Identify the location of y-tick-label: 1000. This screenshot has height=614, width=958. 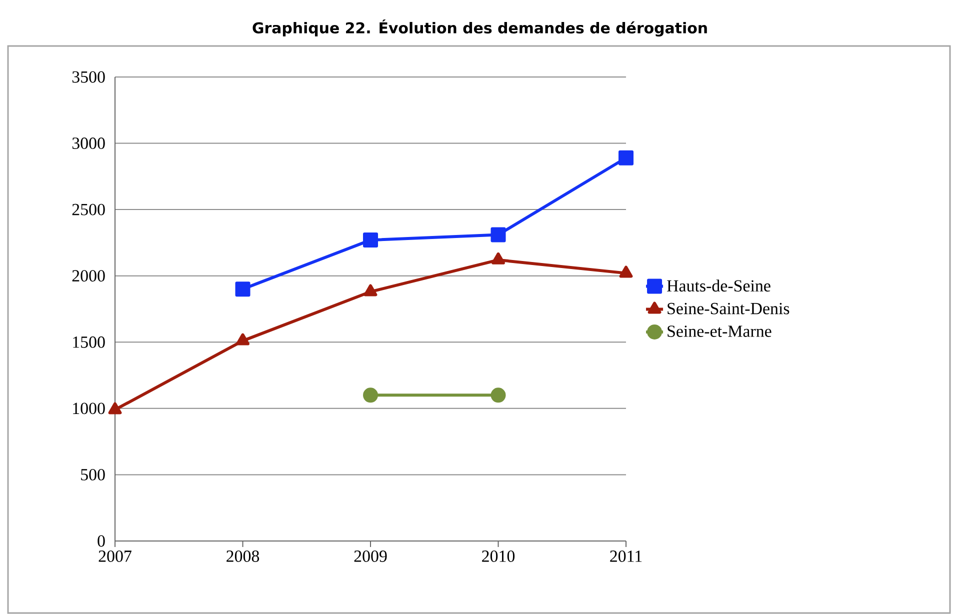
(89, 408).